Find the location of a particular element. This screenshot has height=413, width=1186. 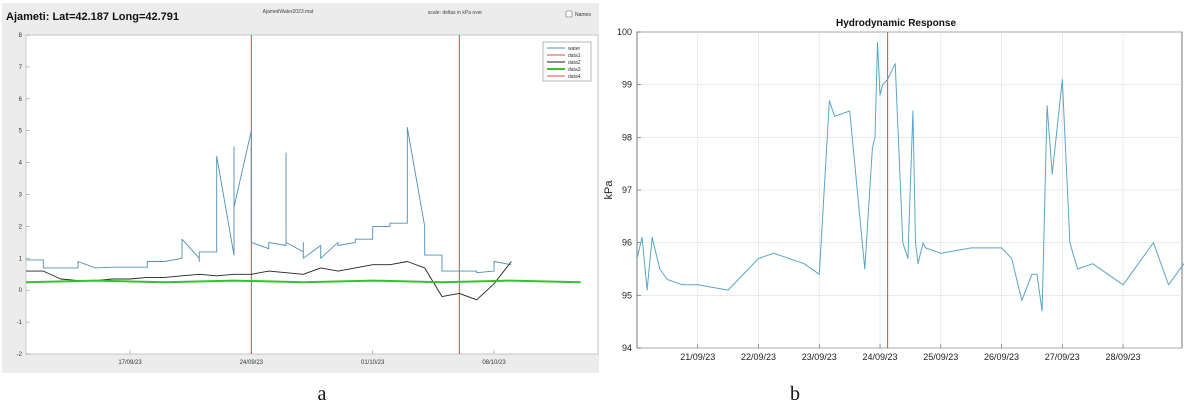

panel-b-title: Hydrodynamic Response is located at coordinates (896, 23).